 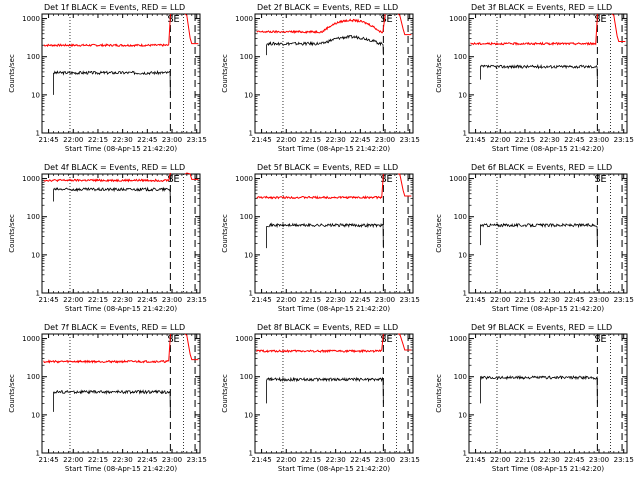 I want to click on panel-title: Det 8f BLACK = Events, RED = LLD, so click(x=327, y=327).